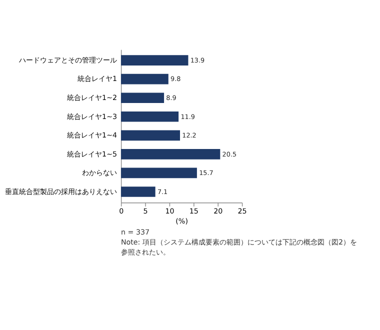 Image resolution: width=380 pixels, height=330 pixels. What do you see at coordinates (100, 173) in the screenshot?
I see `y-tick-label: わからない` at bounding box center [100, 173].